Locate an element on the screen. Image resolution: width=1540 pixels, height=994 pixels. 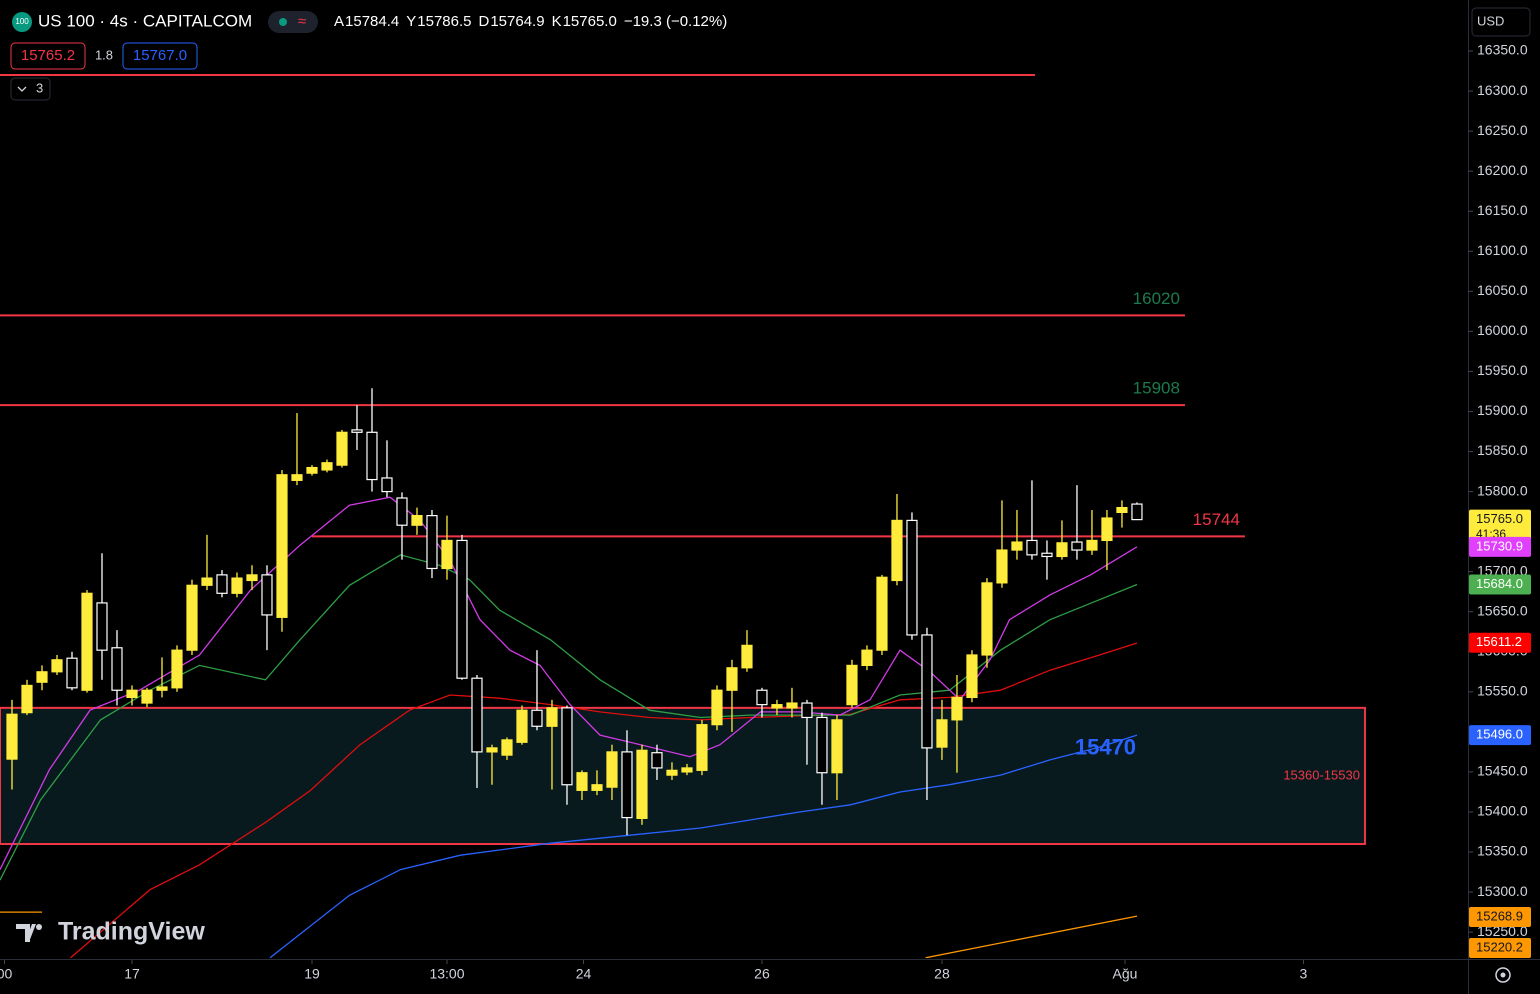
sell-button is located at coordinates (48, 56).